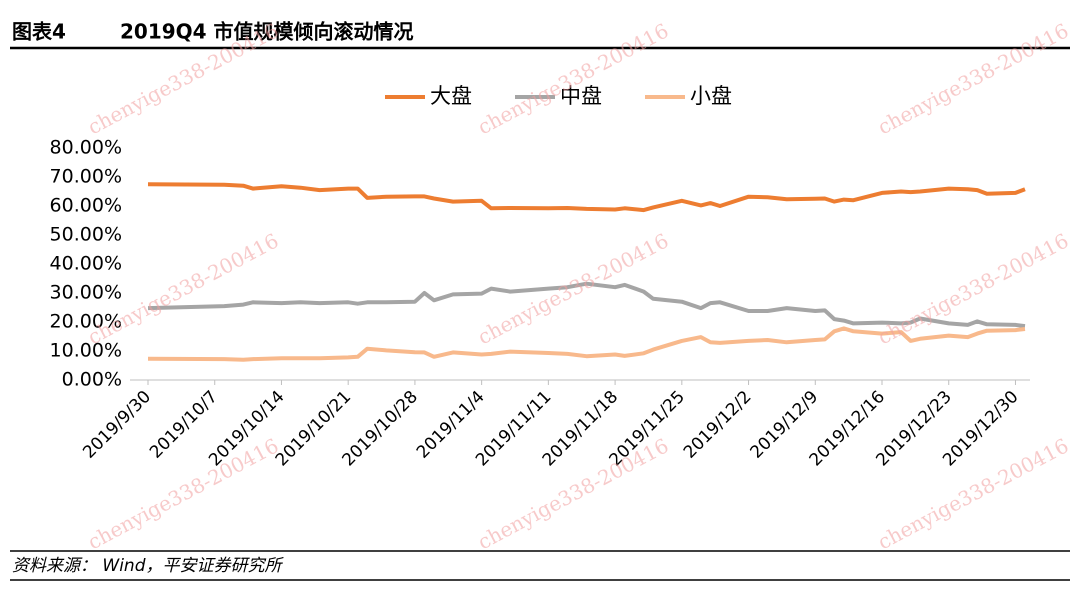 The width and height of the screenshot is (1080, 595). What do you see at coordinates (86, 351) in the screenshot?
I see `y-tick-label: 10.00%` at bounding box center [86, 351].